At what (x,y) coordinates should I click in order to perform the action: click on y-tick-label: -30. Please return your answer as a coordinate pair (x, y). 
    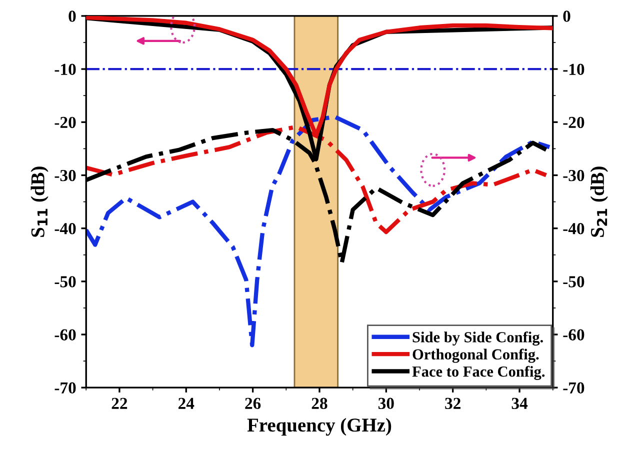
    Looking at the image, I should click on (65, 176).